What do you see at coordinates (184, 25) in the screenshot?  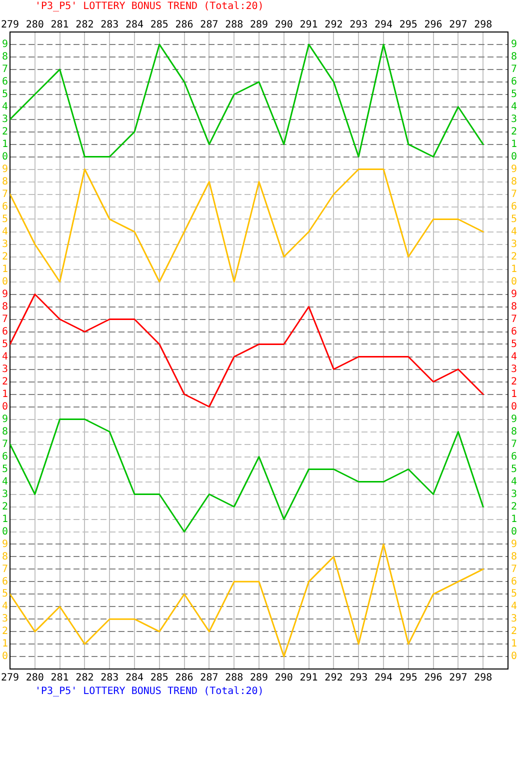 I see `x-tick-label: 286` at bounding box center [184, 25].